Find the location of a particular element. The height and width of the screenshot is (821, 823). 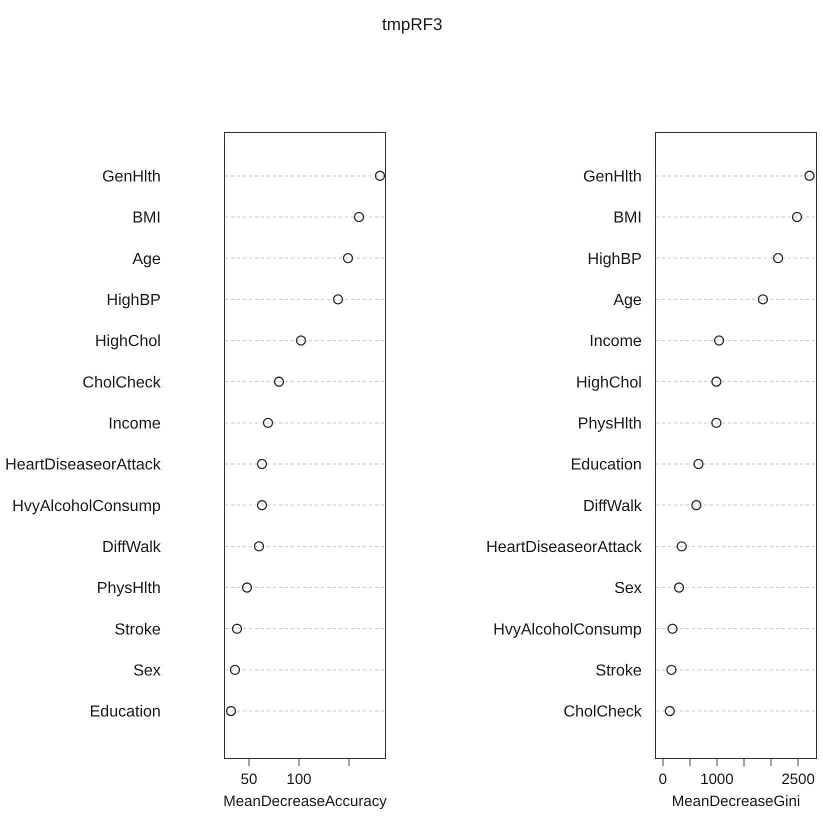

x-tick-label: 50 is located at coordinates (249, 779).